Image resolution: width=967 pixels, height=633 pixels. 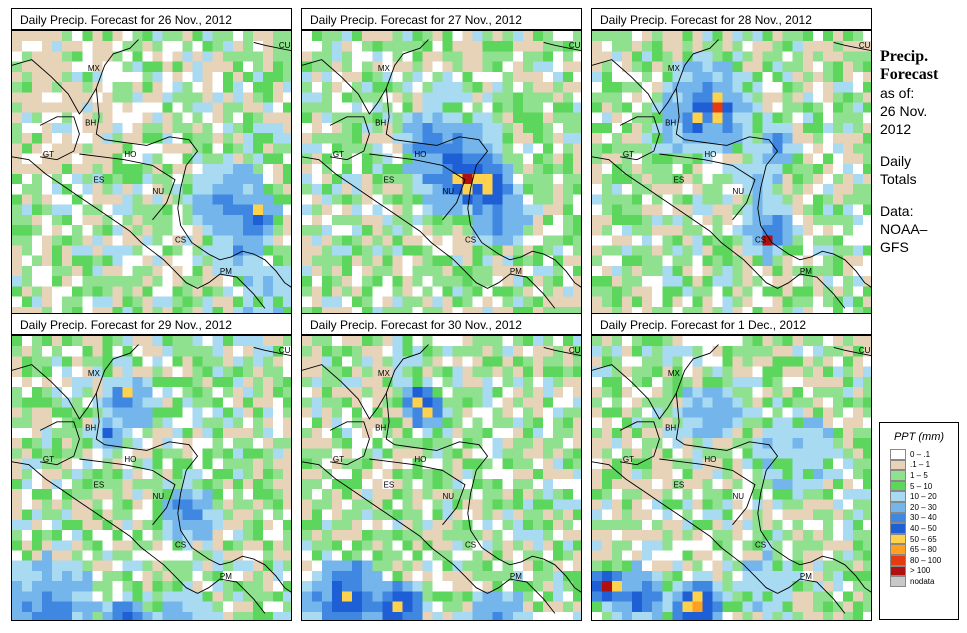 I want to click on country-label: BH, so click(x=670, y=122).